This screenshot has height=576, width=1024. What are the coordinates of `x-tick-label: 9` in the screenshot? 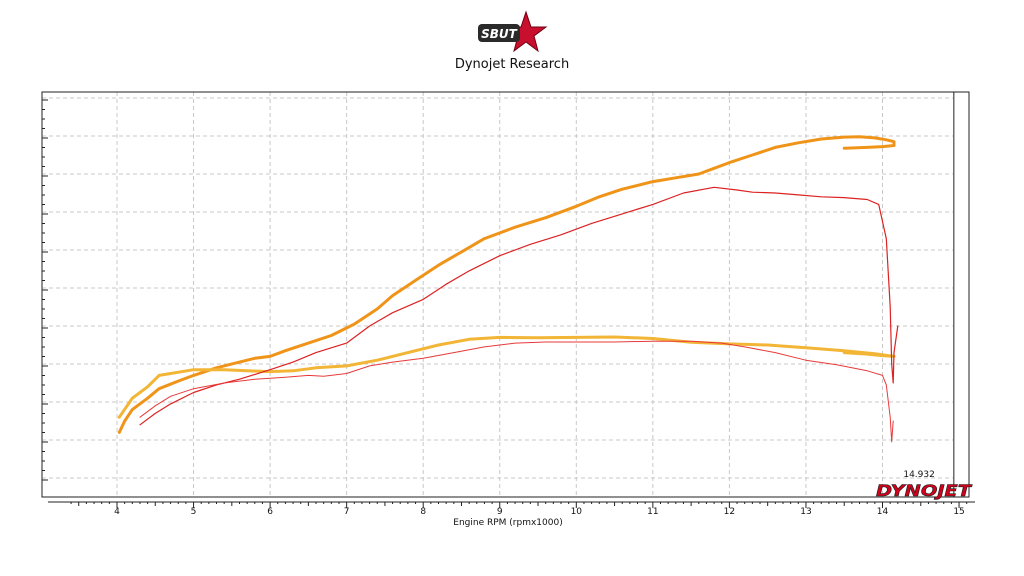 It's located at (500, 512).